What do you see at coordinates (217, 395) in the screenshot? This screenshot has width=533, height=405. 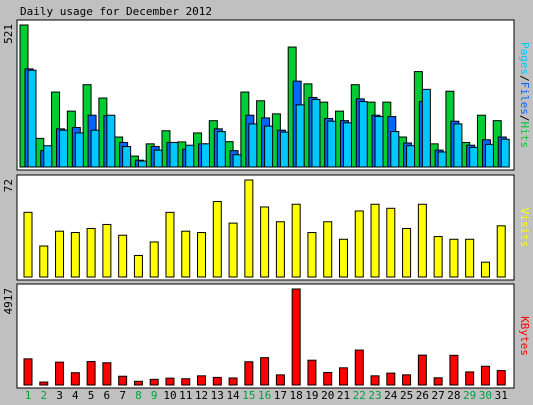 I see `x-tick-day-13: 13` at bounding box center [217, 395].